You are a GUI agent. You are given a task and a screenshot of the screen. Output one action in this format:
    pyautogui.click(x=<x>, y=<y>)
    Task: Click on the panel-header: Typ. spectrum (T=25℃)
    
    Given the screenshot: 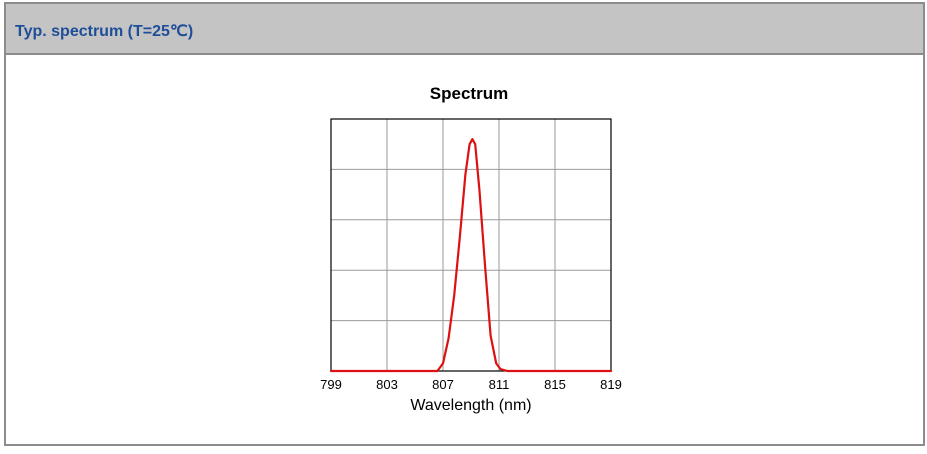 What is the action you would take?
    pyautogui.click(x=464, y=29)
    